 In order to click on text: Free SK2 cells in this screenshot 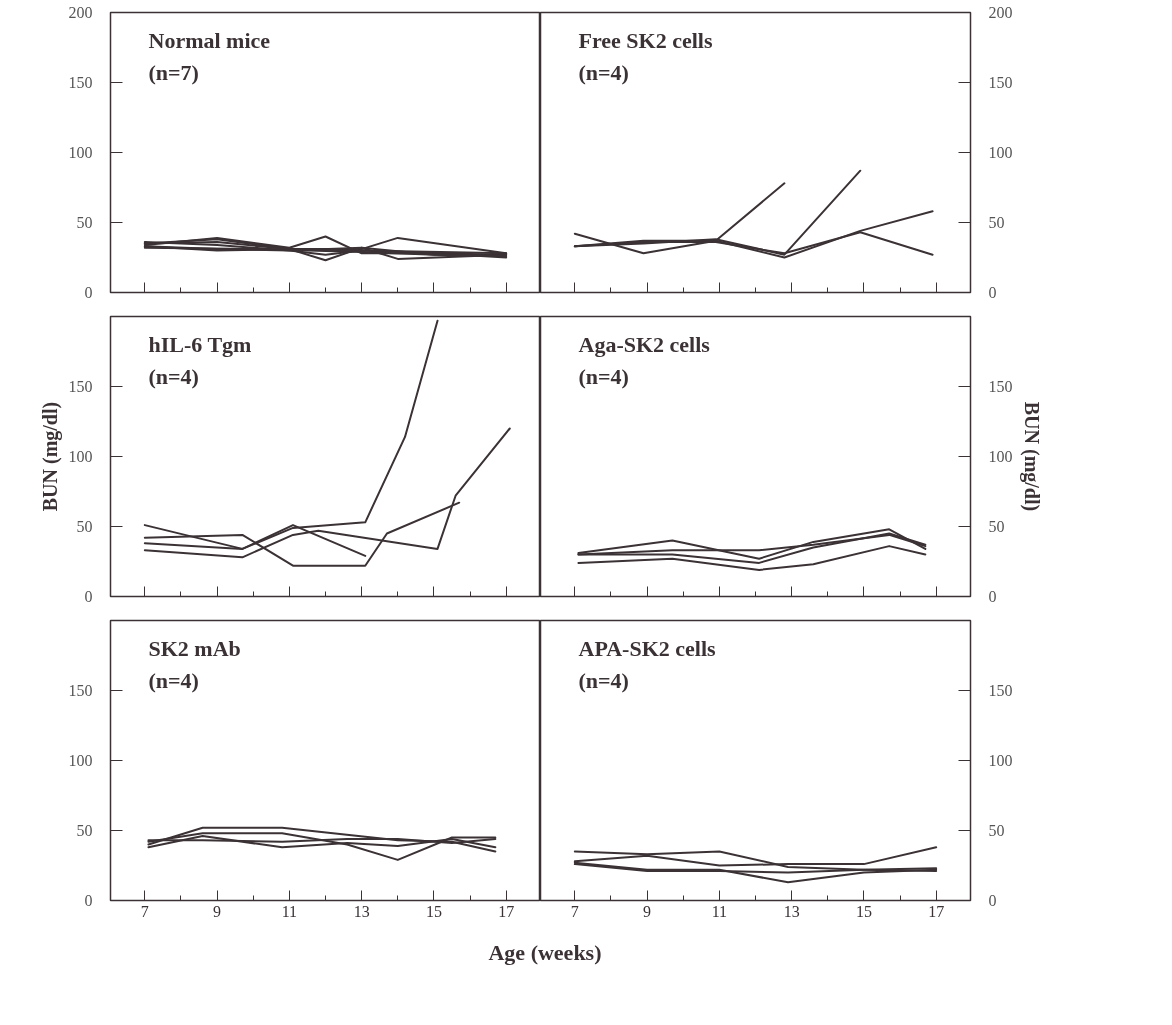, I will do `click(645, 40)`.